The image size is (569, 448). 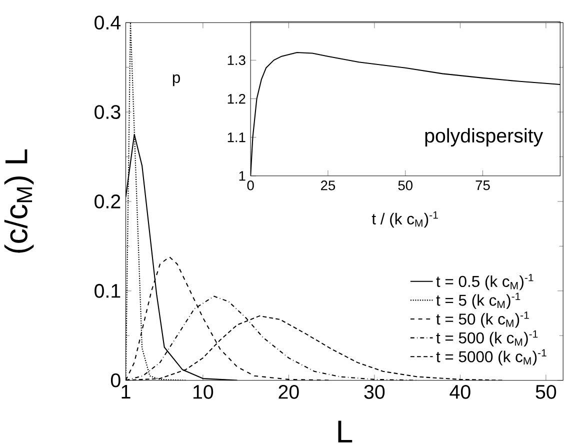 I want to click on y-tick-label: 0, so click(x=115, y=380).